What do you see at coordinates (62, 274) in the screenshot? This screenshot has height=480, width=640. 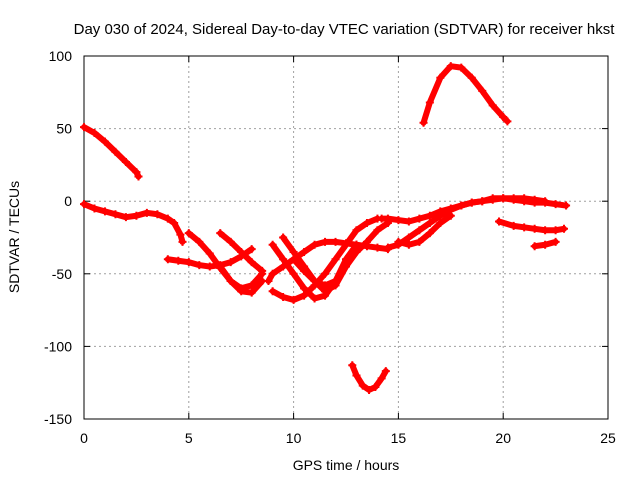 I see `y-tick-label: -50` at bounding box center [62, 274].